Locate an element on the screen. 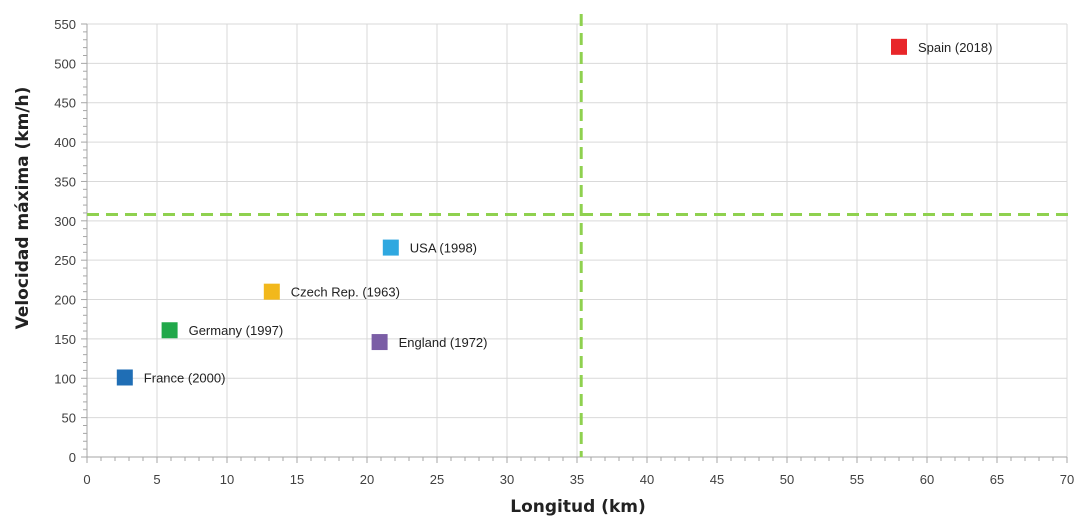 The image size is (1075, 516). x-tick-label: 15 is located at coordinates (297, 479).